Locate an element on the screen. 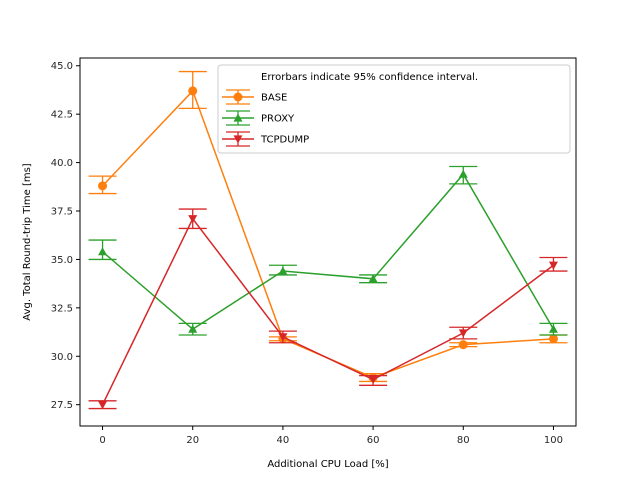 The width and height of the screenshot is (640, 480). legend-marker-base is located at coordinates (238, 97).